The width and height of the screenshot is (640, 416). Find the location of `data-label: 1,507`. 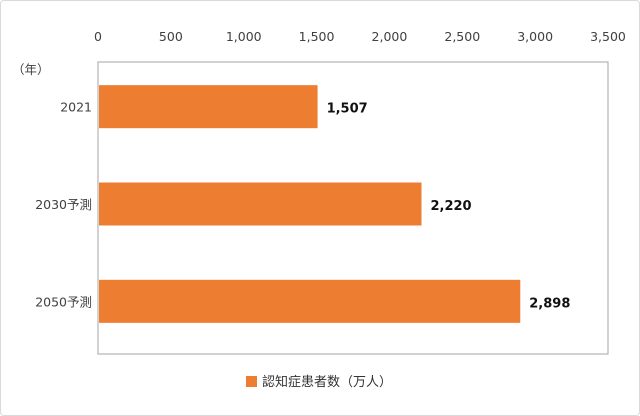

data-label: 1,507 is located at coordinates (347, 109).